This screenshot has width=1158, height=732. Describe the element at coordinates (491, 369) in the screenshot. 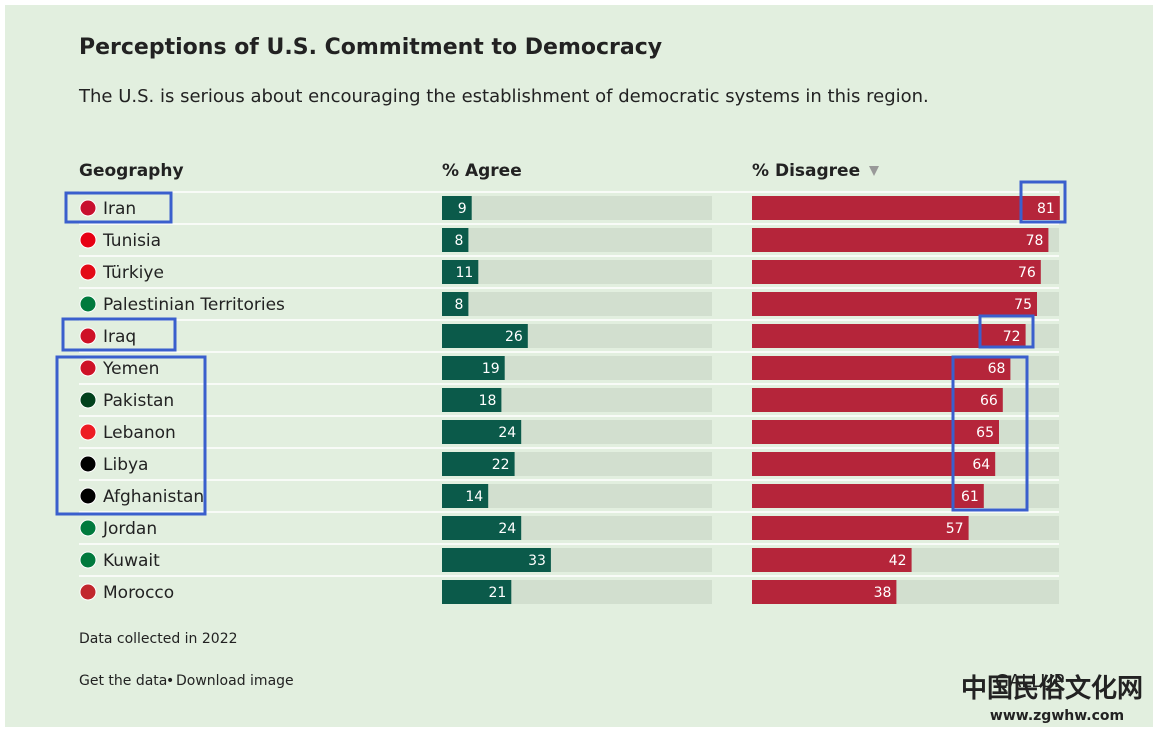

I see `value-label: 19` at that location.